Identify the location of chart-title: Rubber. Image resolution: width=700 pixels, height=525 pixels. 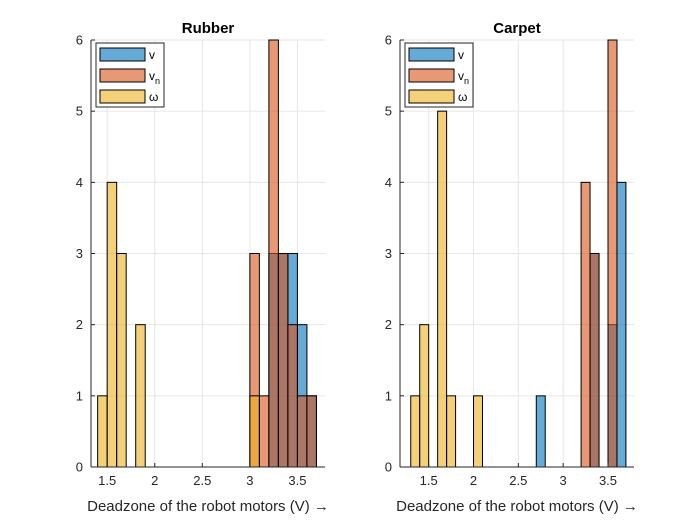
(208, 28).